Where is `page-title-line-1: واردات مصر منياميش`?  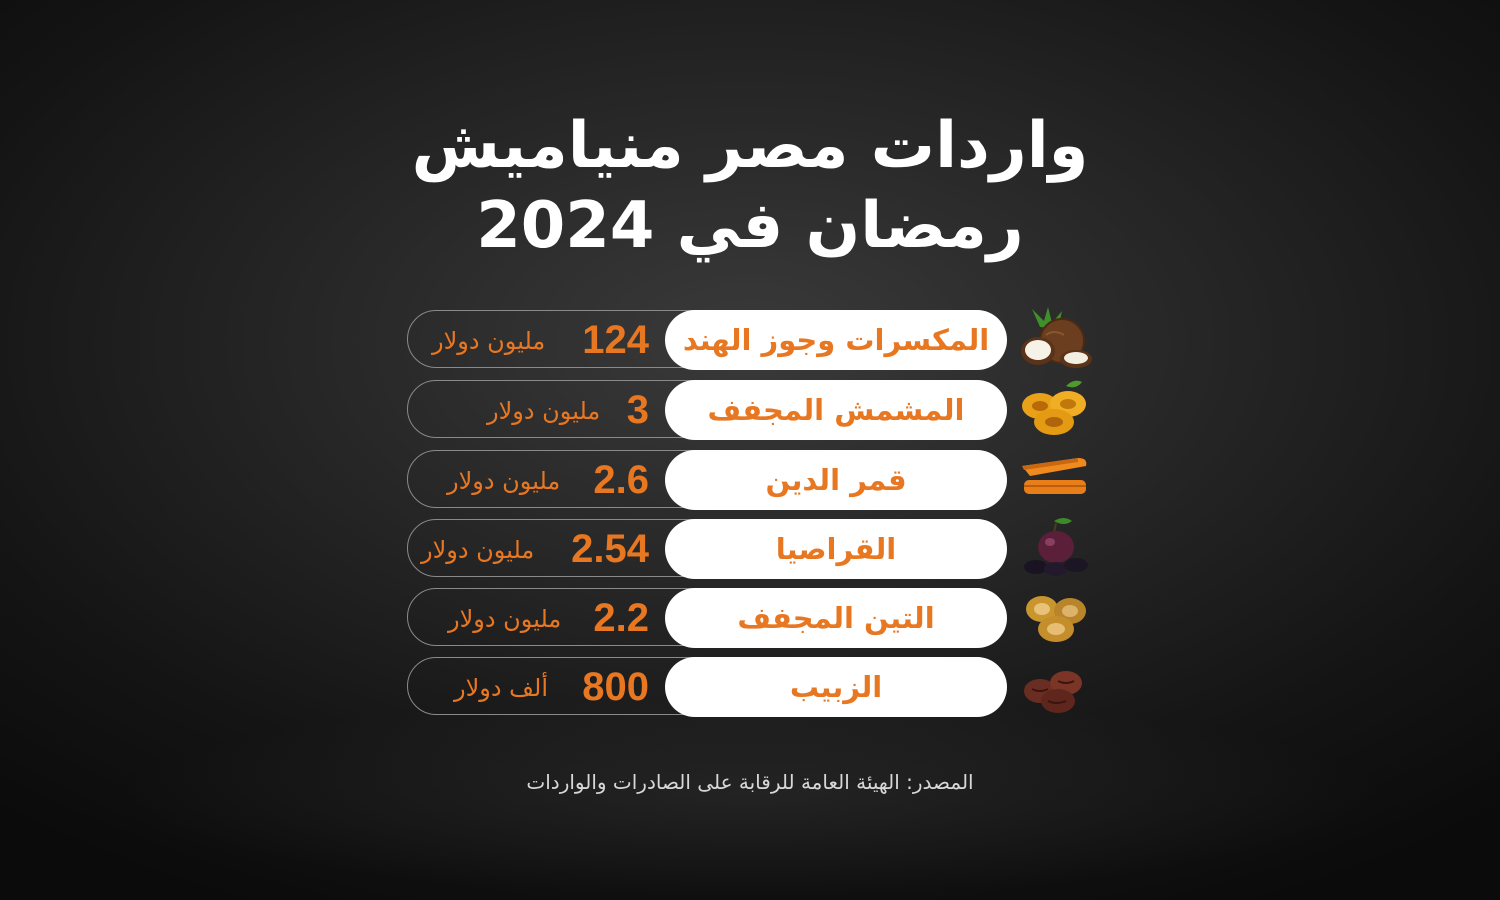 page-title-line-1: واردات مصر منياميش is located at coordinates (750, 146).